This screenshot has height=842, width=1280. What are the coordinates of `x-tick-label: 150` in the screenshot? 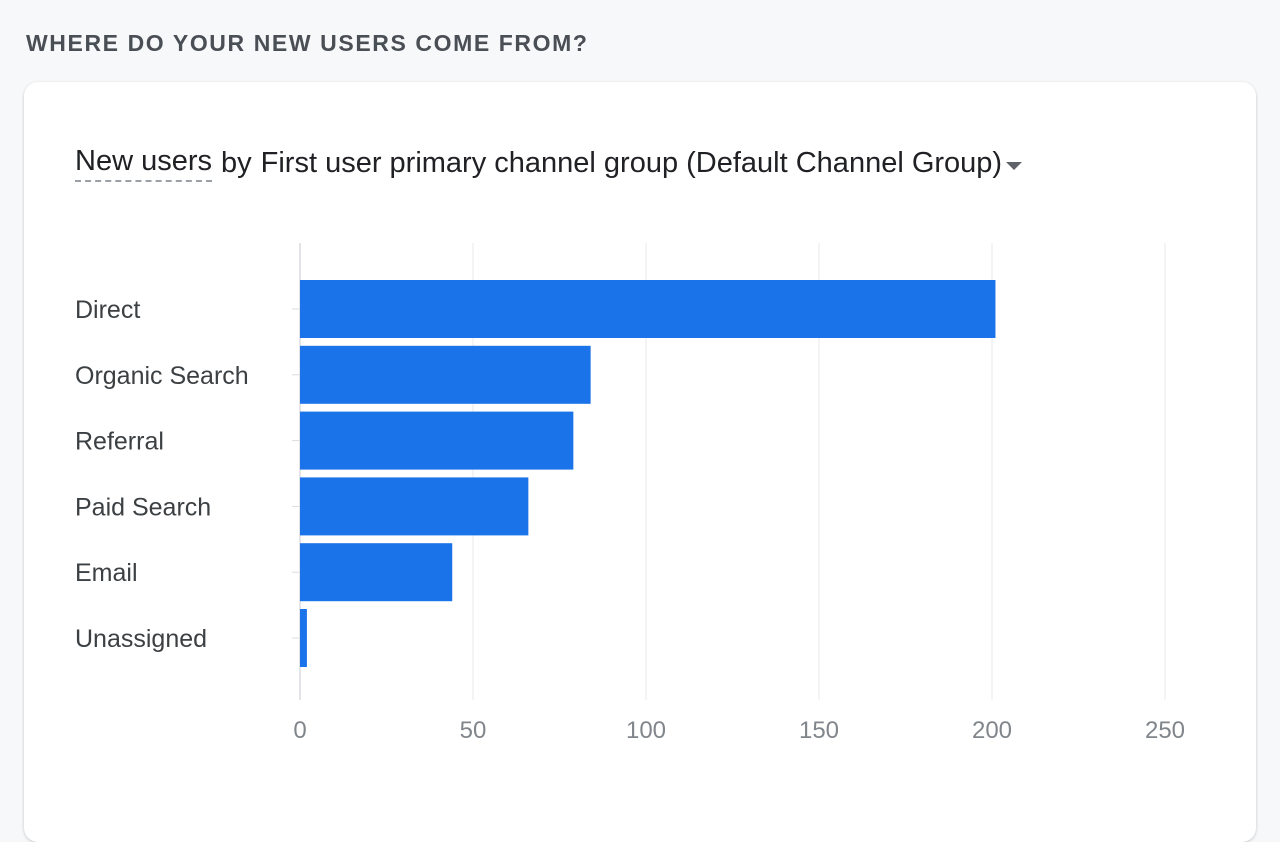 It's located at (819, 730).